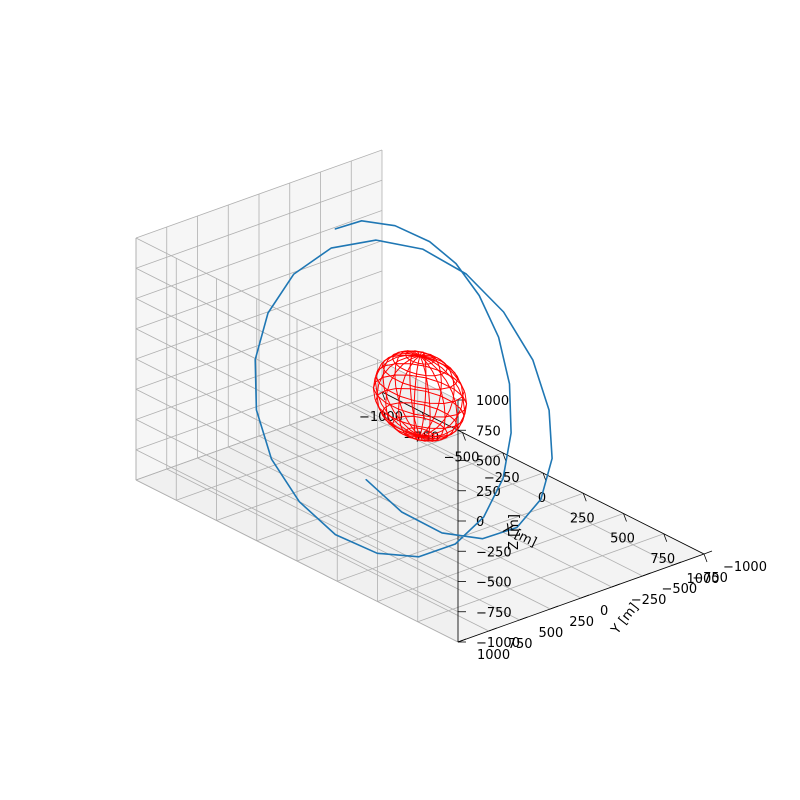 The width and height of the screenshot is (800, 800). What do you see at coordinates (494, 583) in the screenshot?
I see `z-tick-label: −500` at bounding box center [494, 583].